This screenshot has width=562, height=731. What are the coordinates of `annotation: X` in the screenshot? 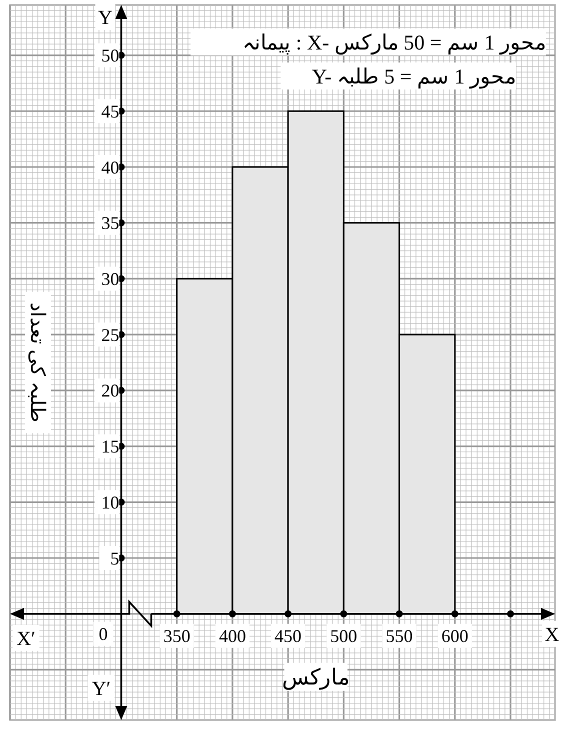 It's located at (552, 635).